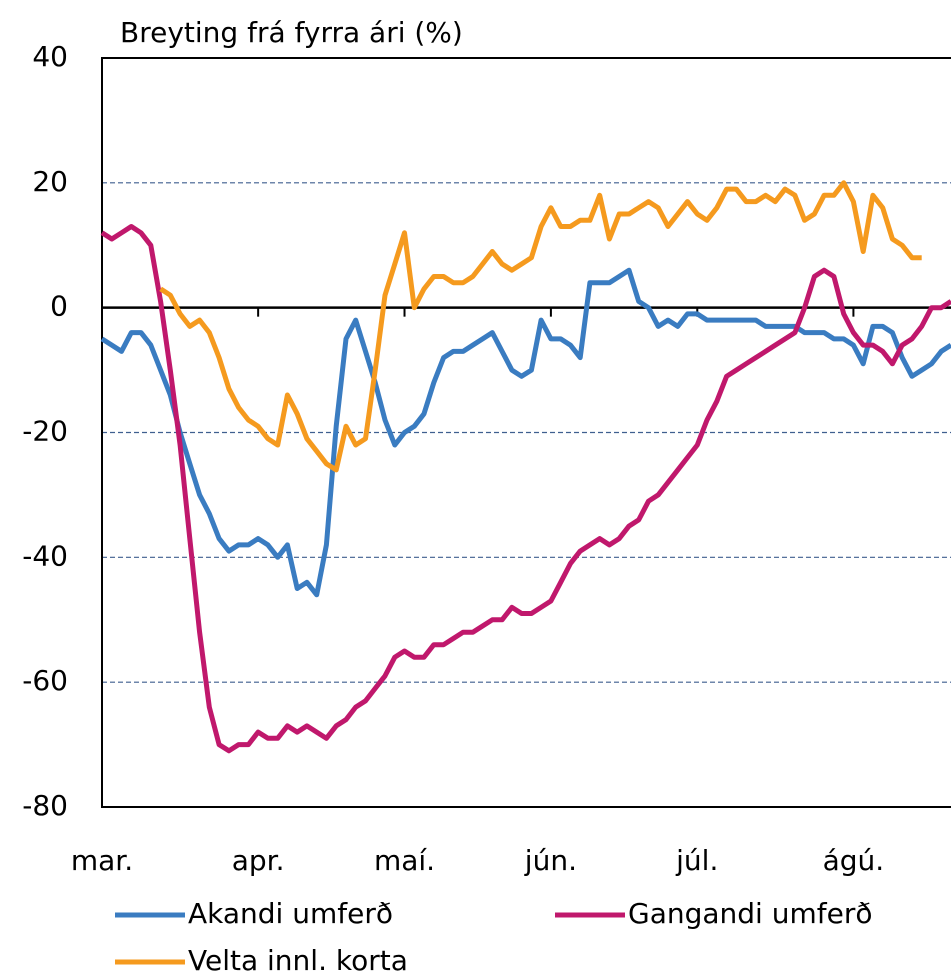 This screenshot has width=951, height=978. Describe the element at coordinates (750, 913) in the screenshot. I see `legend-label: Gangandi umferð` at that location.